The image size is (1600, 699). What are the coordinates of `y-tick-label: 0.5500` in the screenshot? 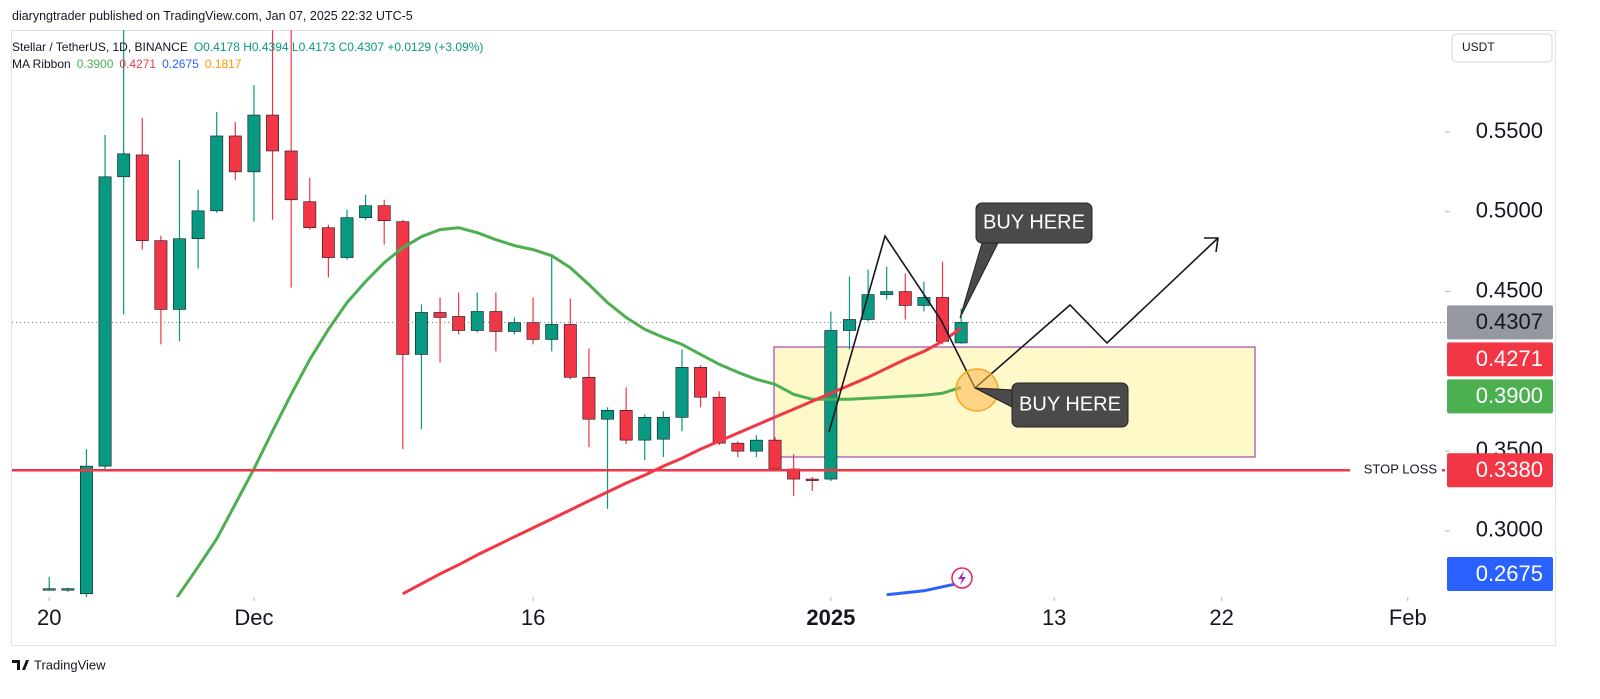 It's located at (1509, 130).